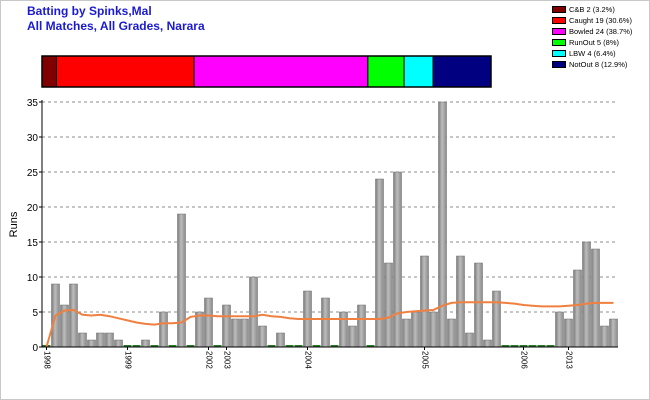 The width and height of the screenshot is (650, 400). What do you see at coordinates (35, 348) in the screenshot?
I see `y-tick-label: 0` at bounding box center [35, 348].